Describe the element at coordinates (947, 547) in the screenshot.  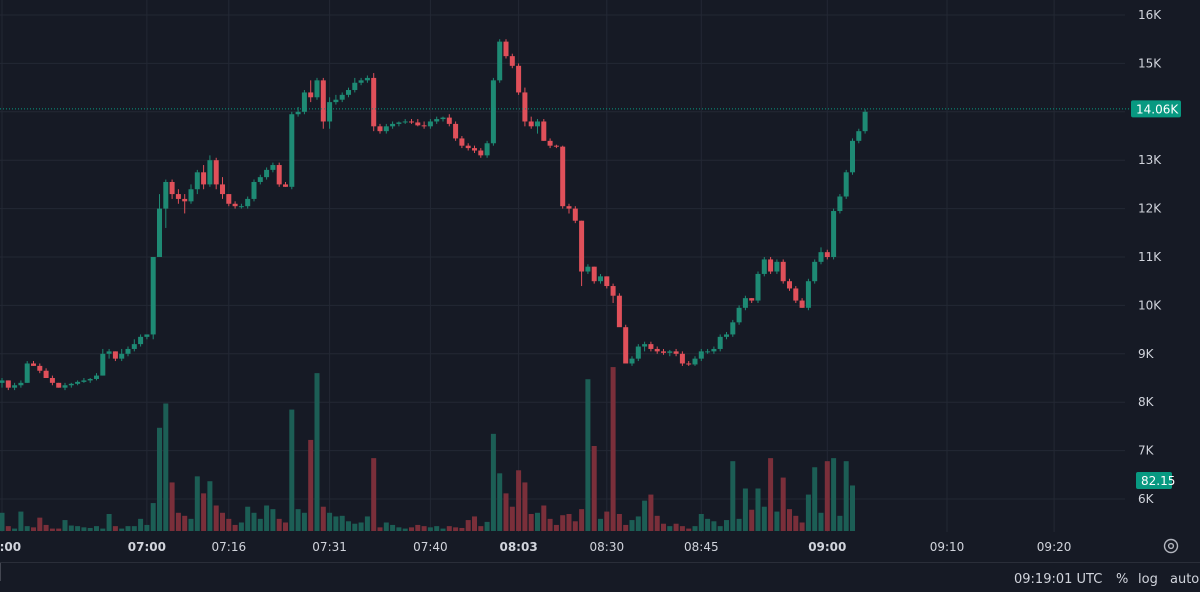
I see `time-tick-label: 09:10` at that location.